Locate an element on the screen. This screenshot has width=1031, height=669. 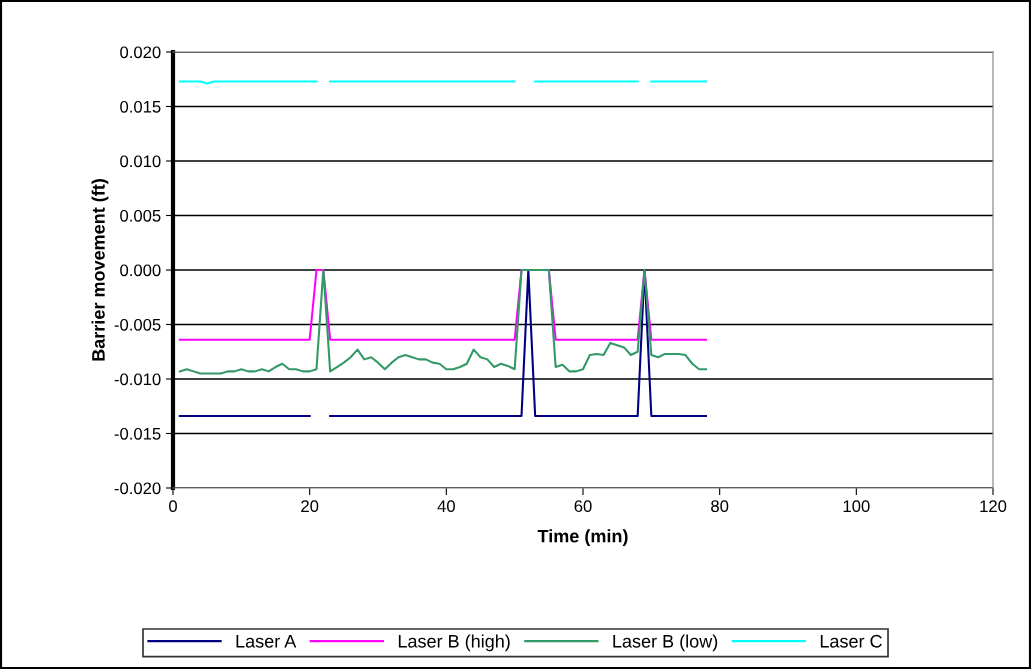
y-tick-label: -0.010 is located at coordinates (137, 379).